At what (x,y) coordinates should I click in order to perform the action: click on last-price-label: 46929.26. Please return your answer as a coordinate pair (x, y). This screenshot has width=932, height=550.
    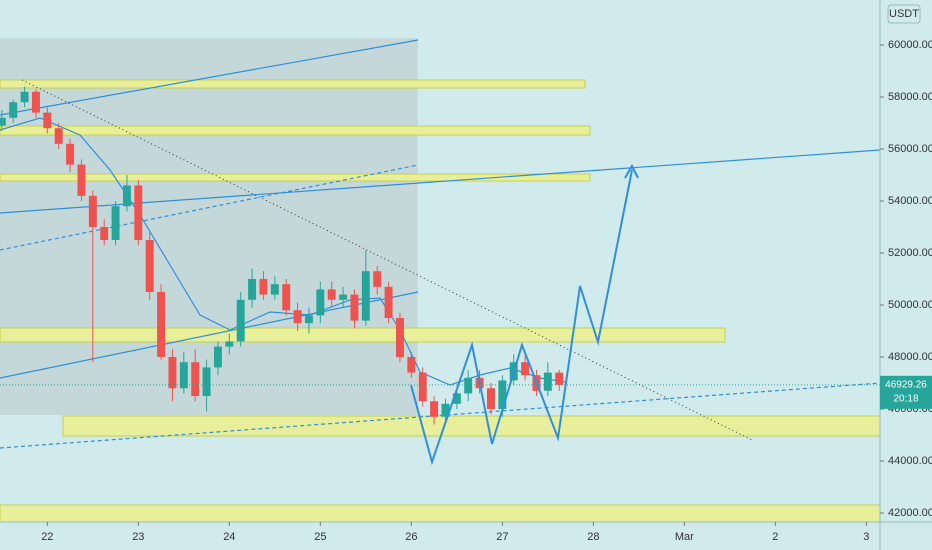
    Looking at the image, I should click on (906, 384).